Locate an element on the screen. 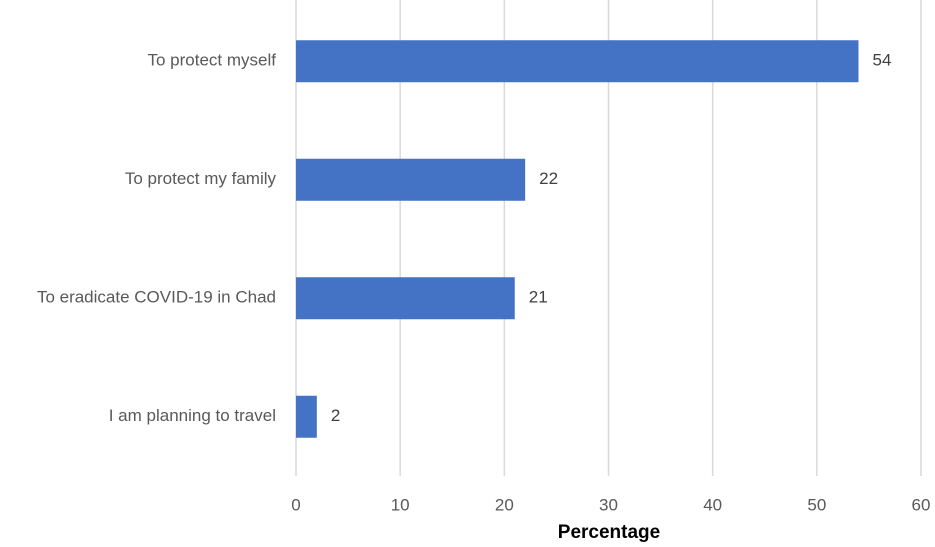 The image size is (935, 547). x-axis-title: Percentage is located at coordinates (609, 532).